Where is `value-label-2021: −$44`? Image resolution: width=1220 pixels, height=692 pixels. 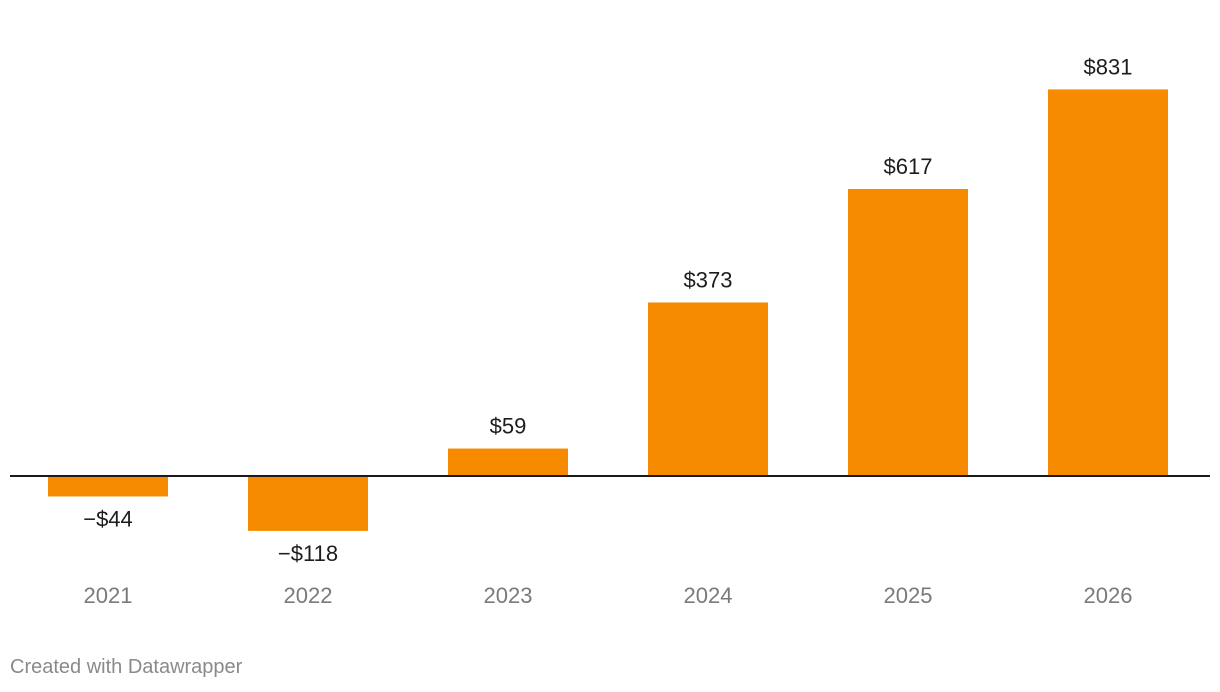
value-label-2021: −$44 is located at coordinates (108, 518).